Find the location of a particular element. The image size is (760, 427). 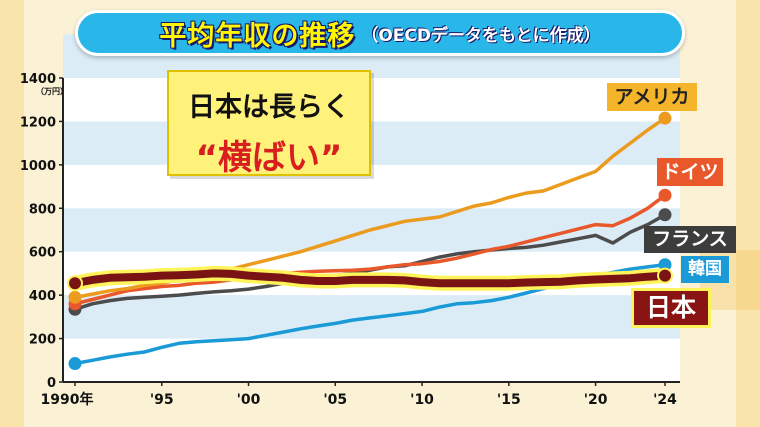

x-tick-label: 1990年 is located at coordinates (67, 399).